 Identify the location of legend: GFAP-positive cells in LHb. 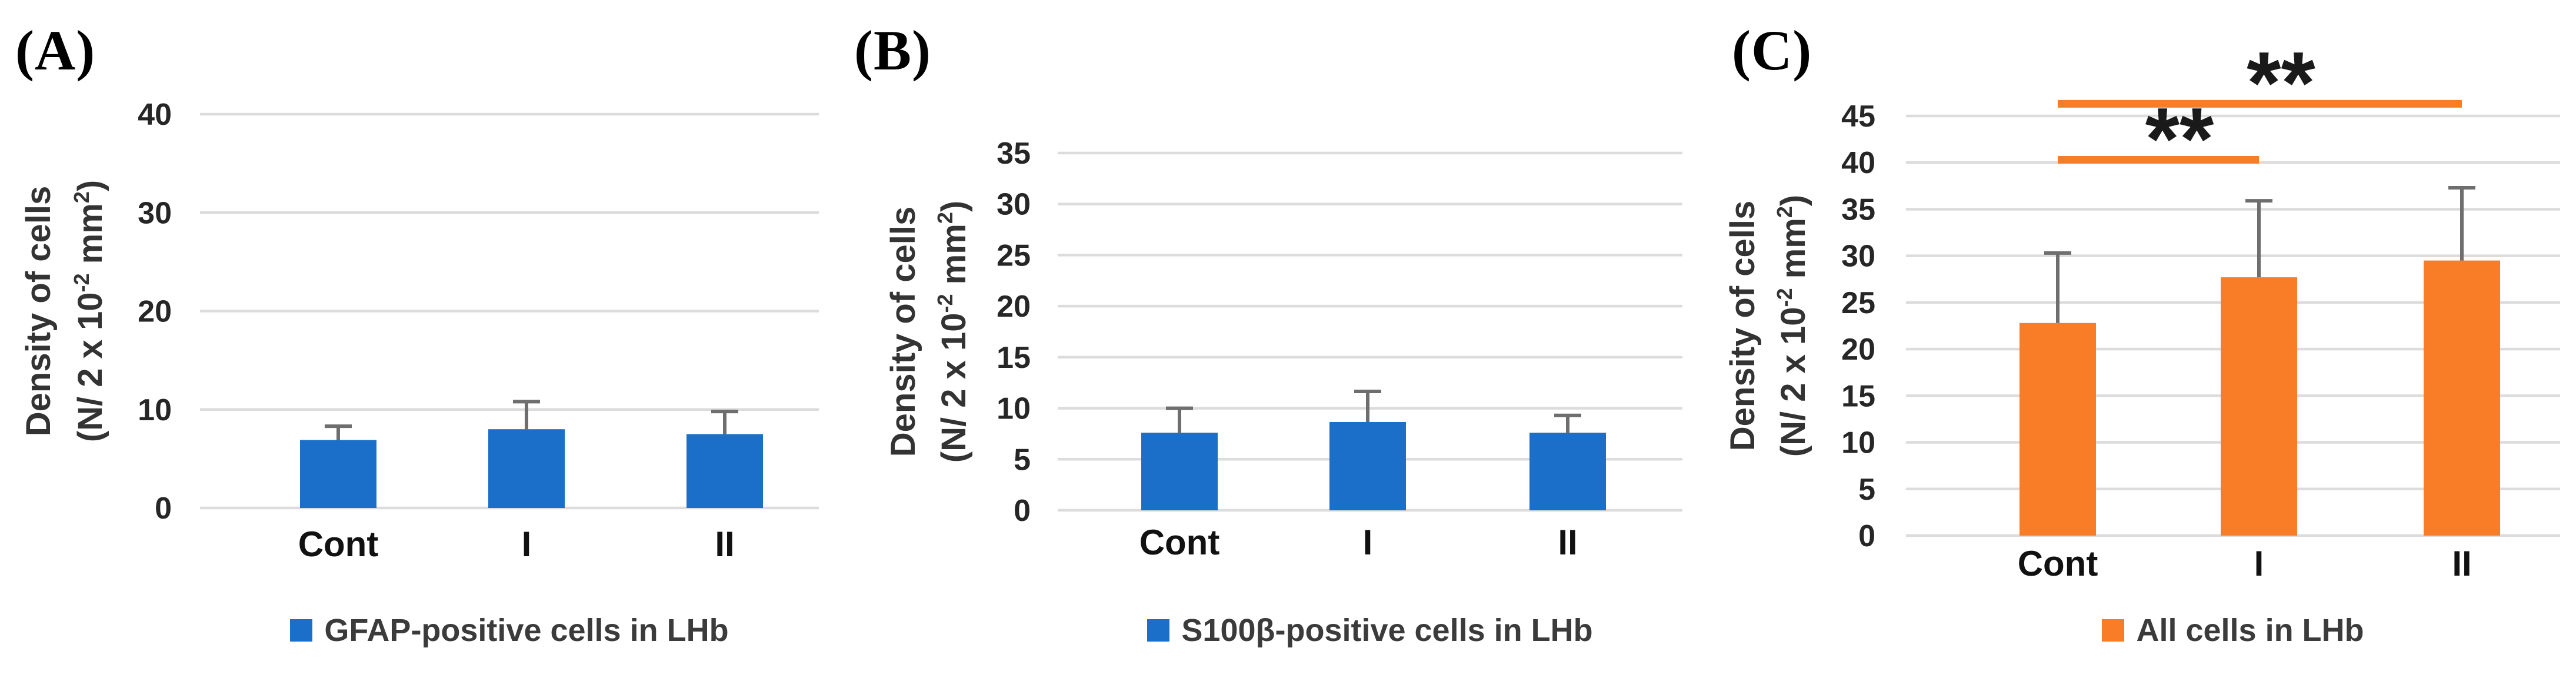
(509, 630).